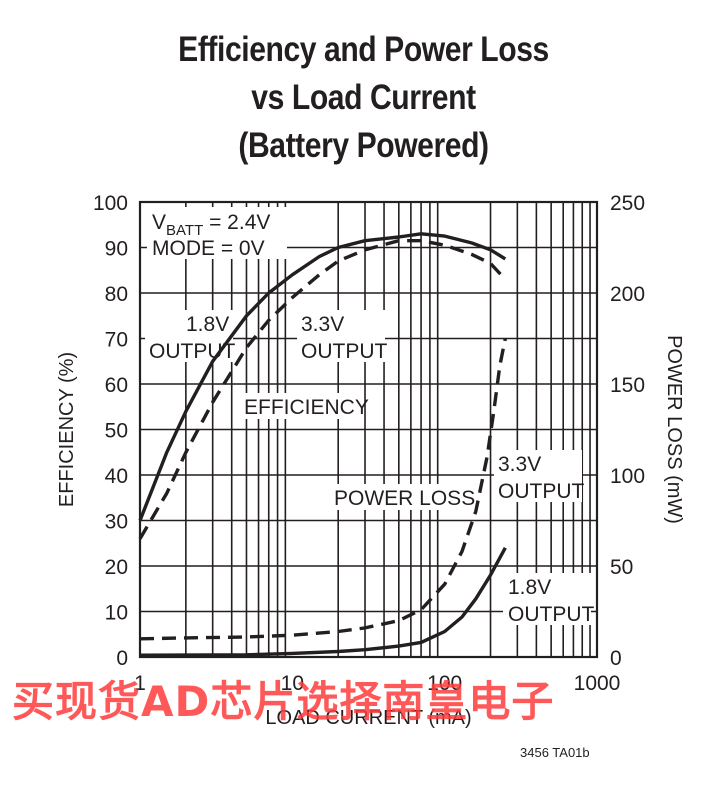 Image resolution: width=727 pixels, height=785 pixels. Describe the element at coordinates (116, 294) in the screenshot. I see `y-left-tick-label: 80` at that location.